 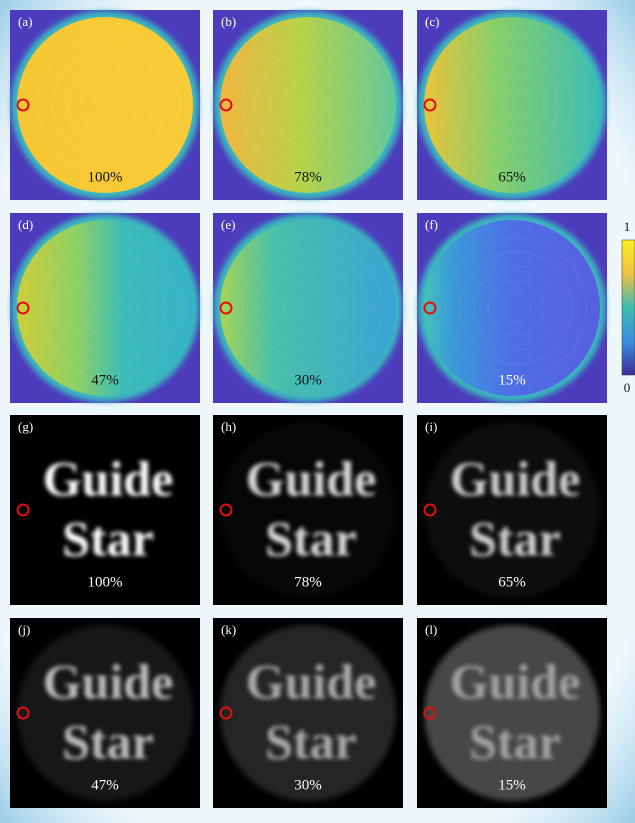 What do you see at coordinates (628, 307) in the screenshot?
I see `colorbar` at bounding box center [628, 307].